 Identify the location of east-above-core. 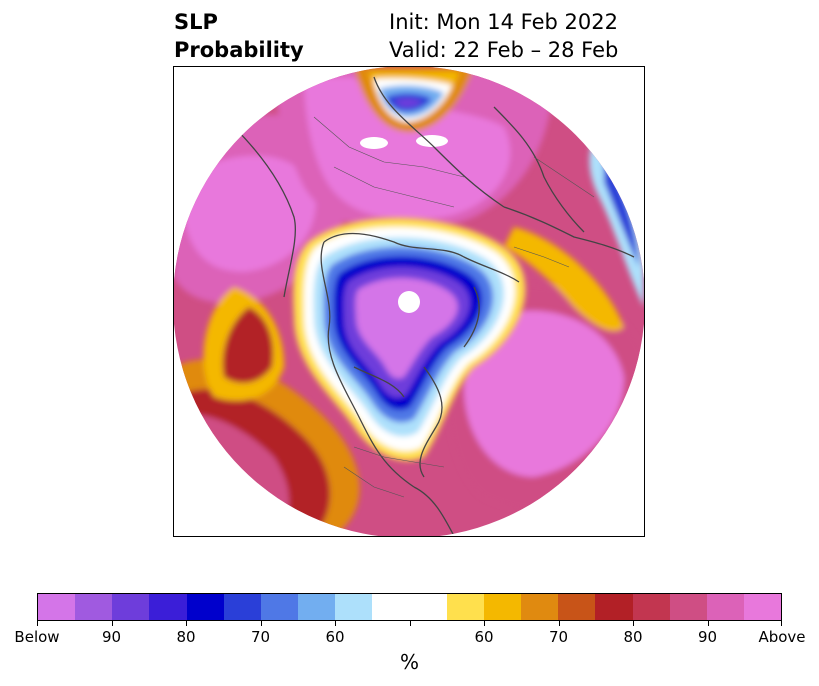
(544, 393).